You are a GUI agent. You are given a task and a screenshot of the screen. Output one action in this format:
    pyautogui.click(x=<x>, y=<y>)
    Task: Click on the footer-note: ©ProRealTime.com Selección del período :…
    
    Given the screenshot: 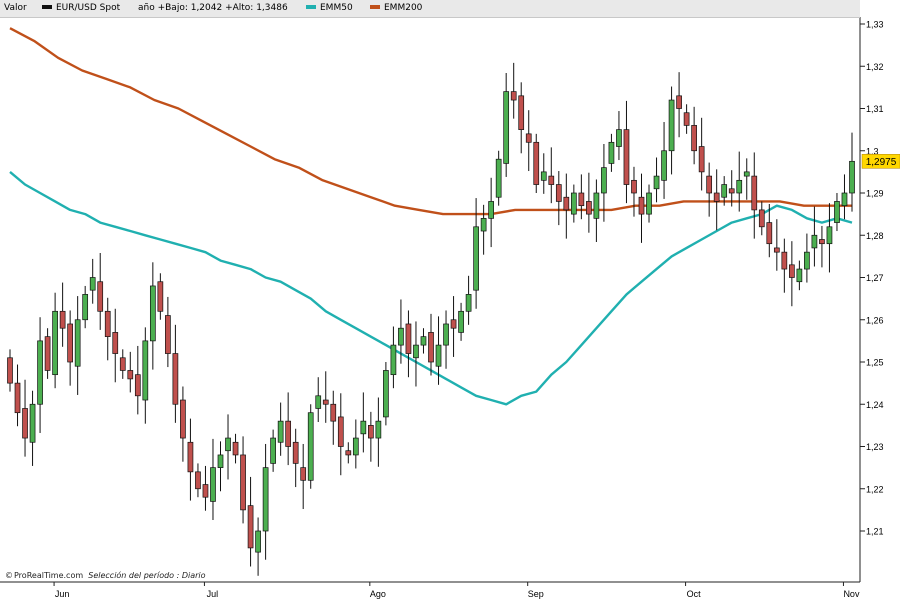 What is the action you would take?
    pyautogui.click(x=105, y=575)
    